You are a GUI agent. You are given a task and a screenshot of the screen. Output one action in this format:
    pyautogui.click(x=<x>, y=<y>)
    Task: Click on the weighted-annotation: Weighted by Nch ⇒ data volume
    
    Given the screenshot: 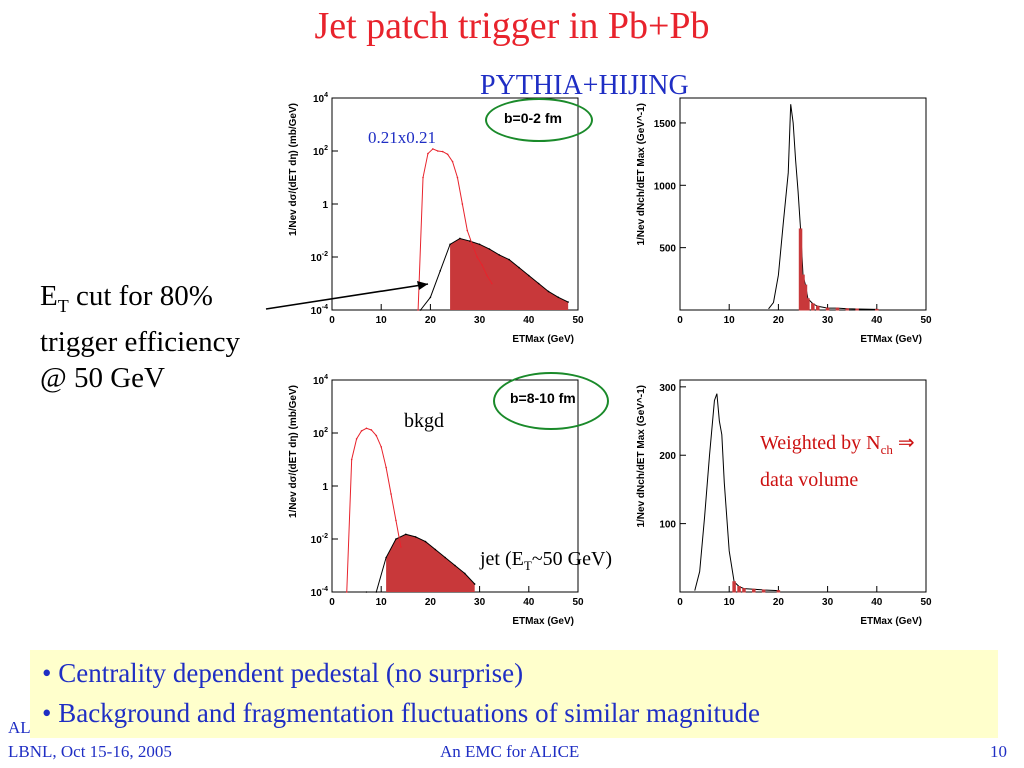 What is the action you would take?
    pyautogui.click(x=837, y=461)
    